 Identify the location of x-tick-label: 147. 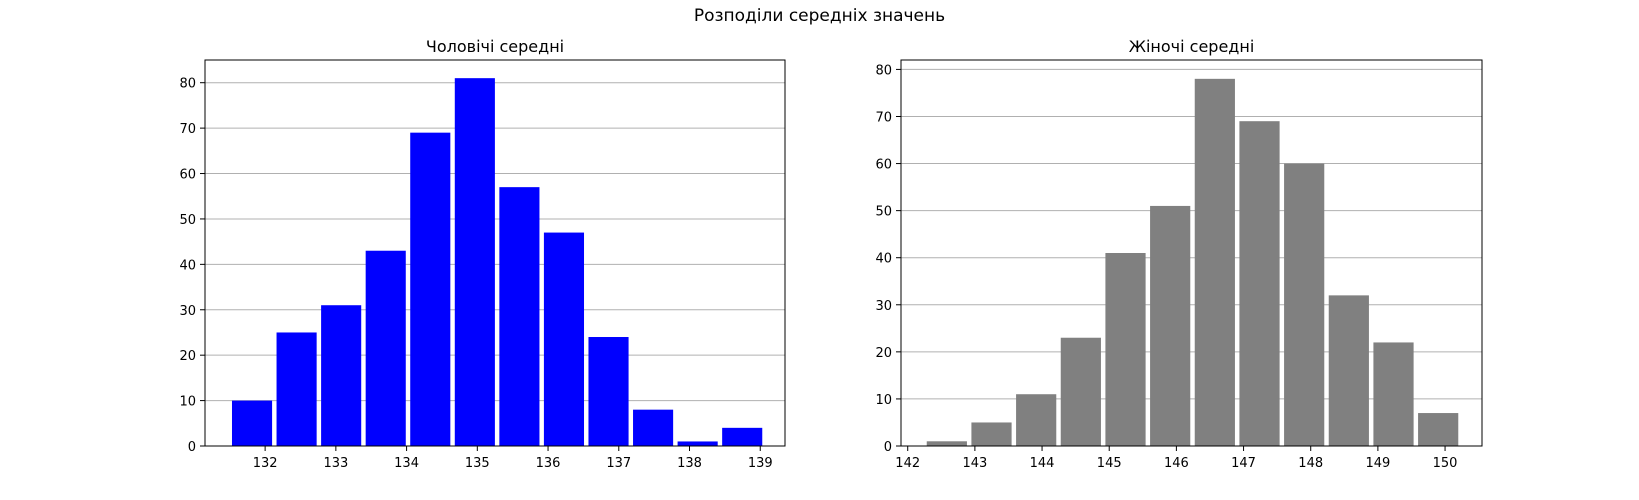
(1243, 463).